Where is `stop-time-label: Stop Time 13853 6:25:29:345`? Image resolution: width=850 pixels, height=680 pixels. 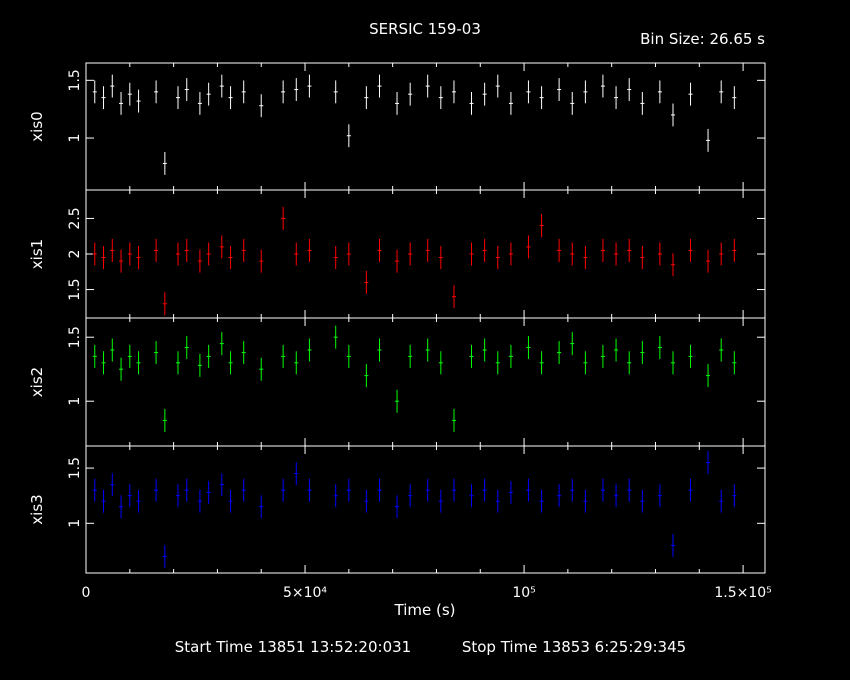
stop-time-label: Stop Time 13853 6:25:29:345 is located at coordinates (574, 647).